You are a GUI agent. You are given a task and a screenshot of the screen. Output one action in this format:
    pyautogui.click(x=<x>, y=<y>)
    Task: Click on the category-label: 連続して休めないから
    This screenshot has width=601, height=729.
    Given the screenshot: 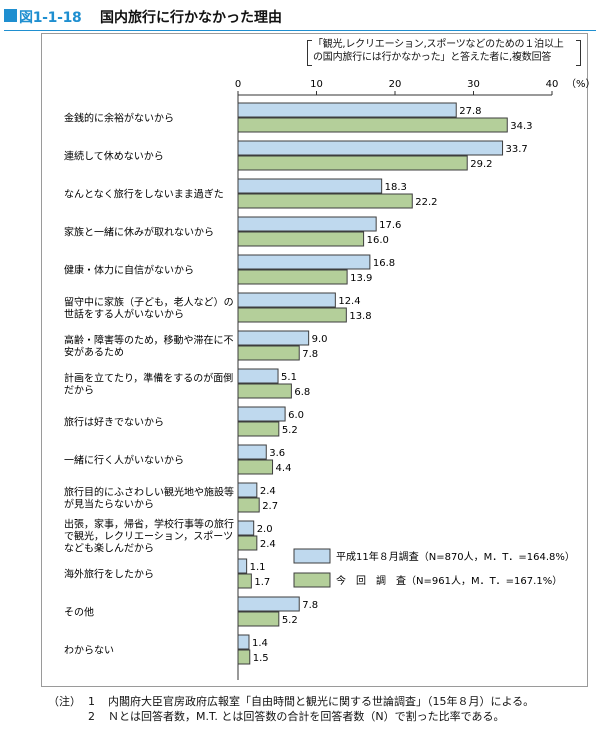 What is the action you would take?
    pyautogui.click(x=114, y=156)
    